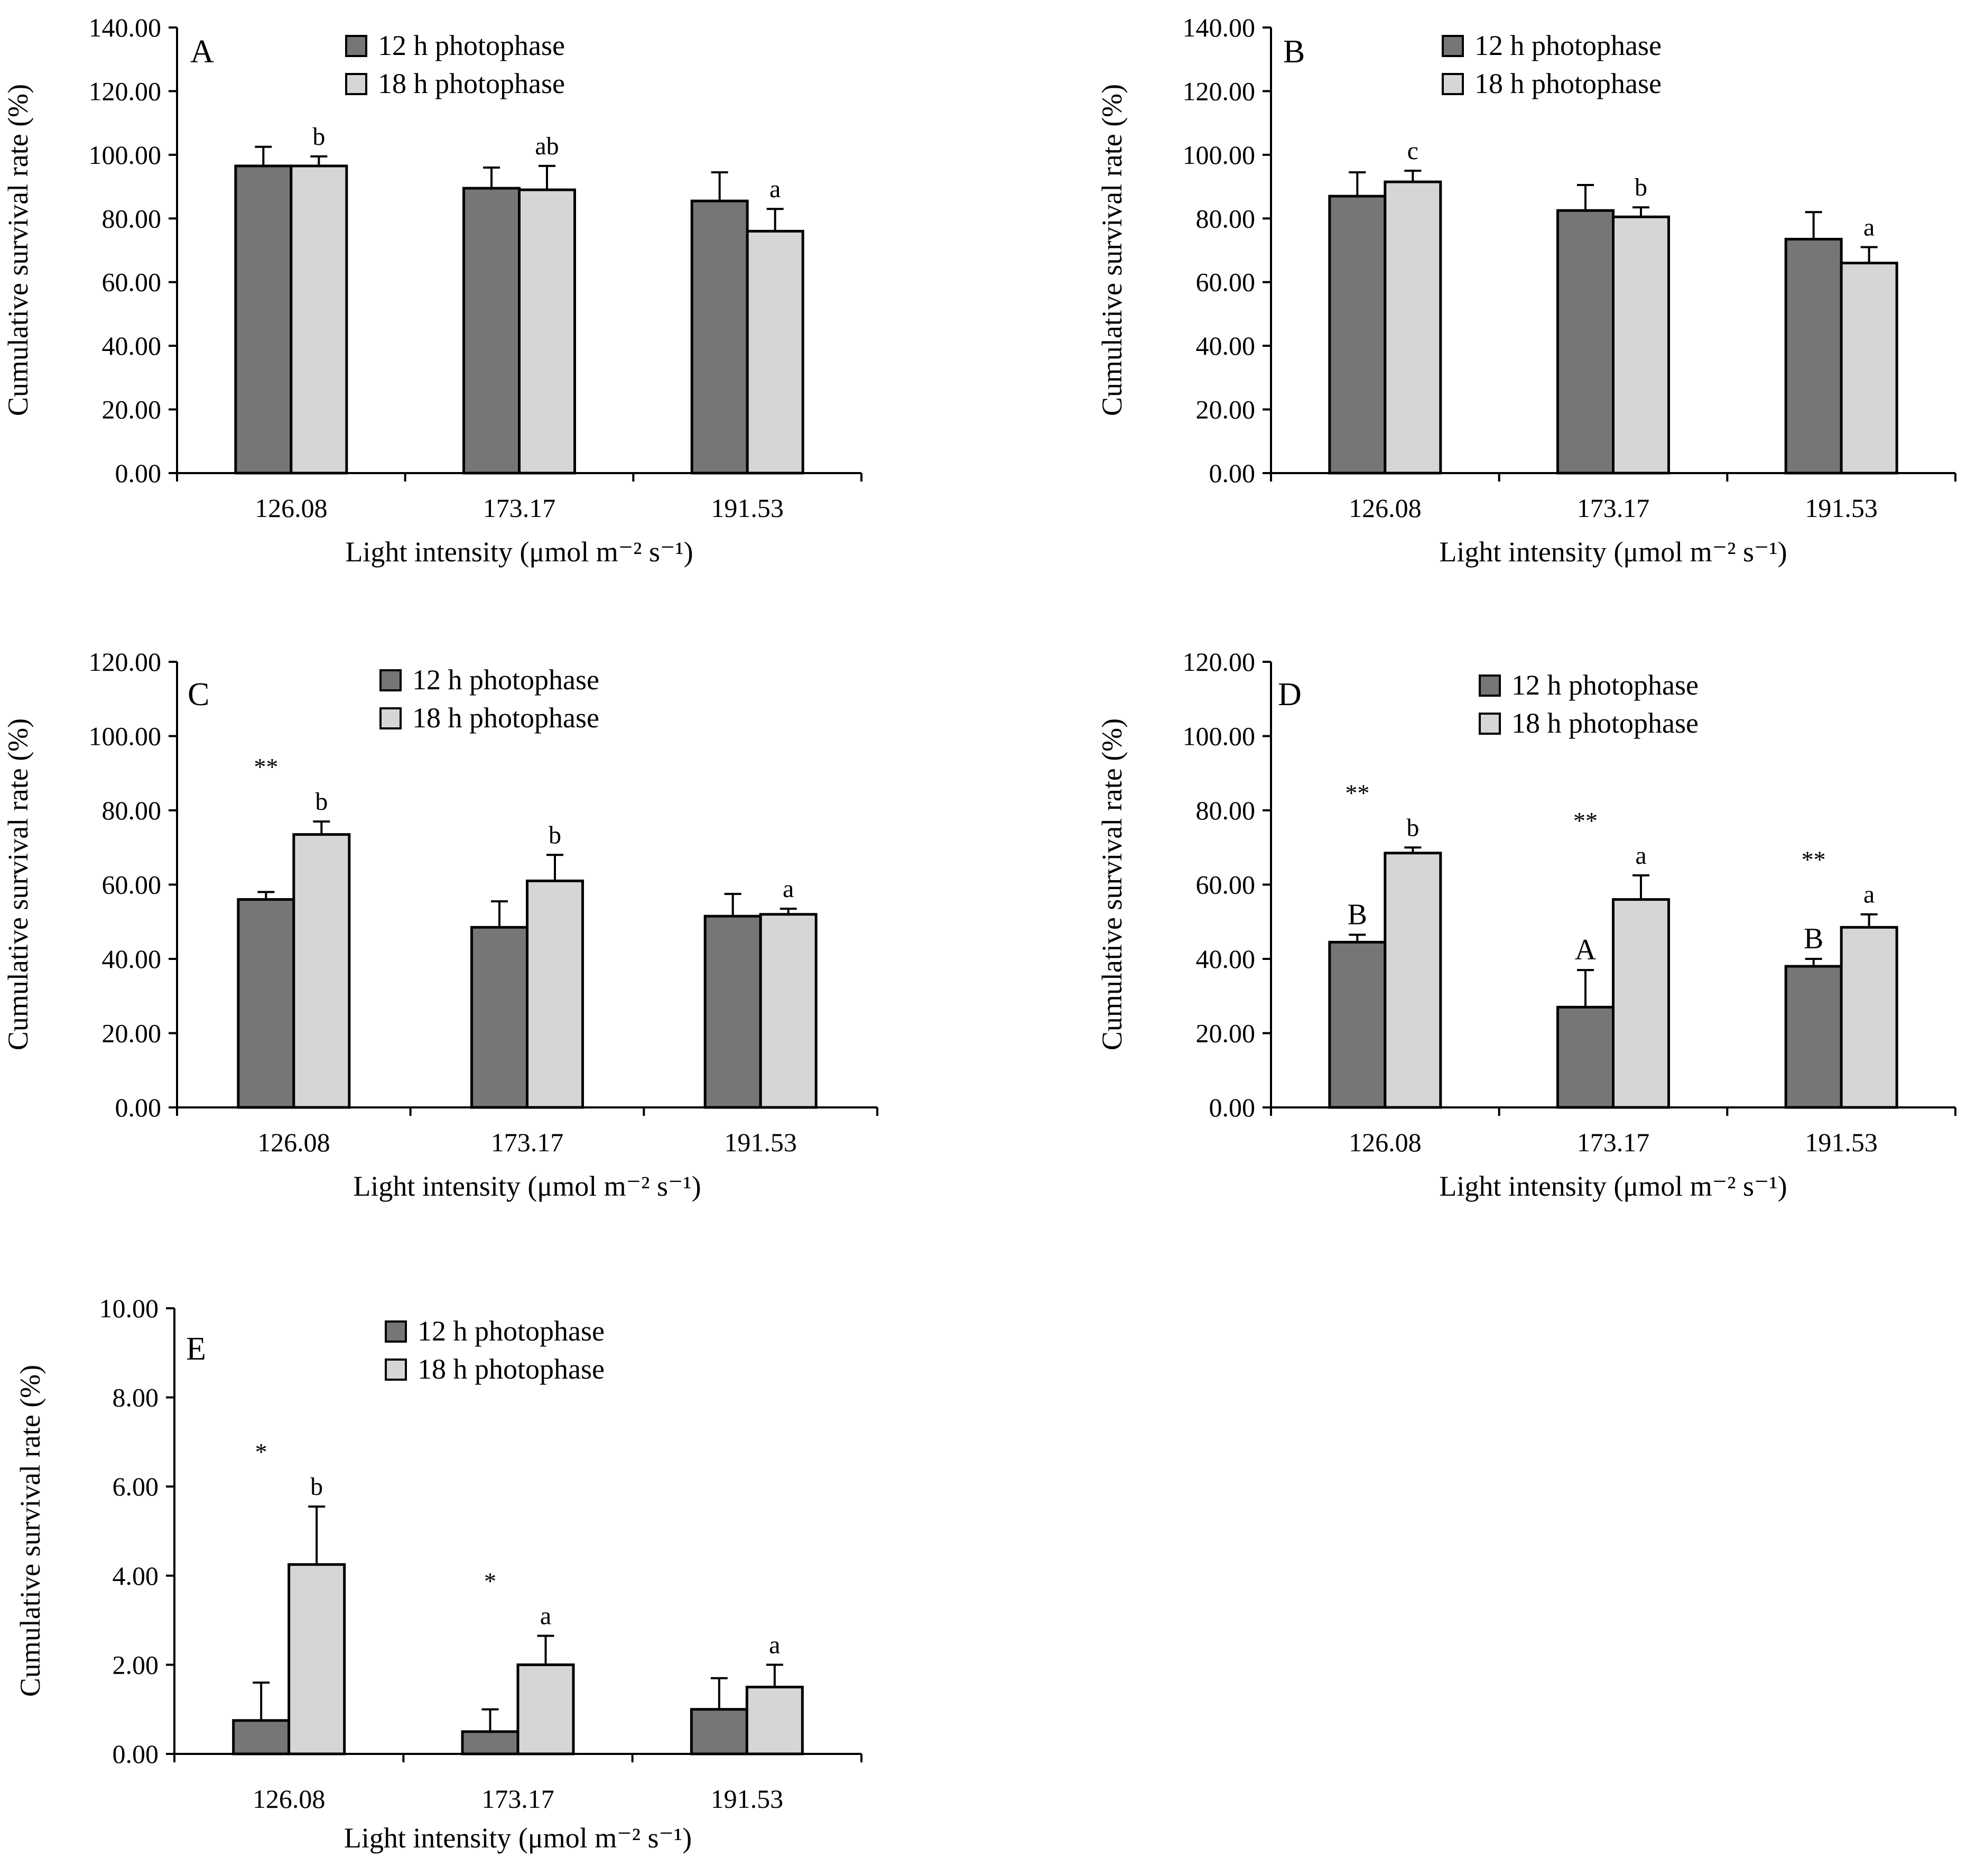 Image resolution: width=1976 pixels, height=1876 pixels. Describe the element at coordinates (136, 1487) in the screenshot. I see `y-tick-label: 6.00` at that location.